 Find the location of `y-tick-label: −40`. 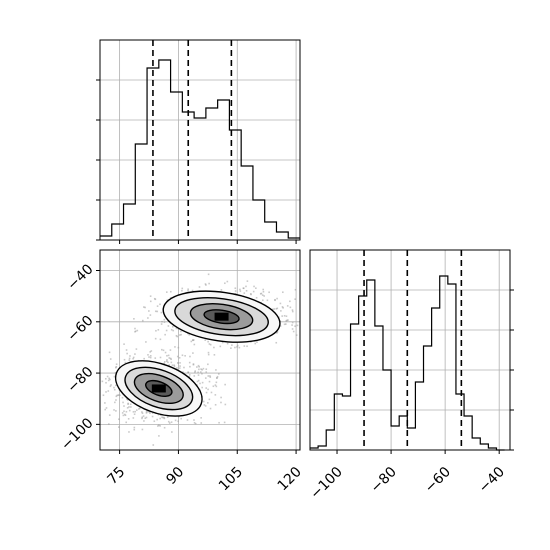

y-tick-label: −40 is located at coordinates (80, 277).